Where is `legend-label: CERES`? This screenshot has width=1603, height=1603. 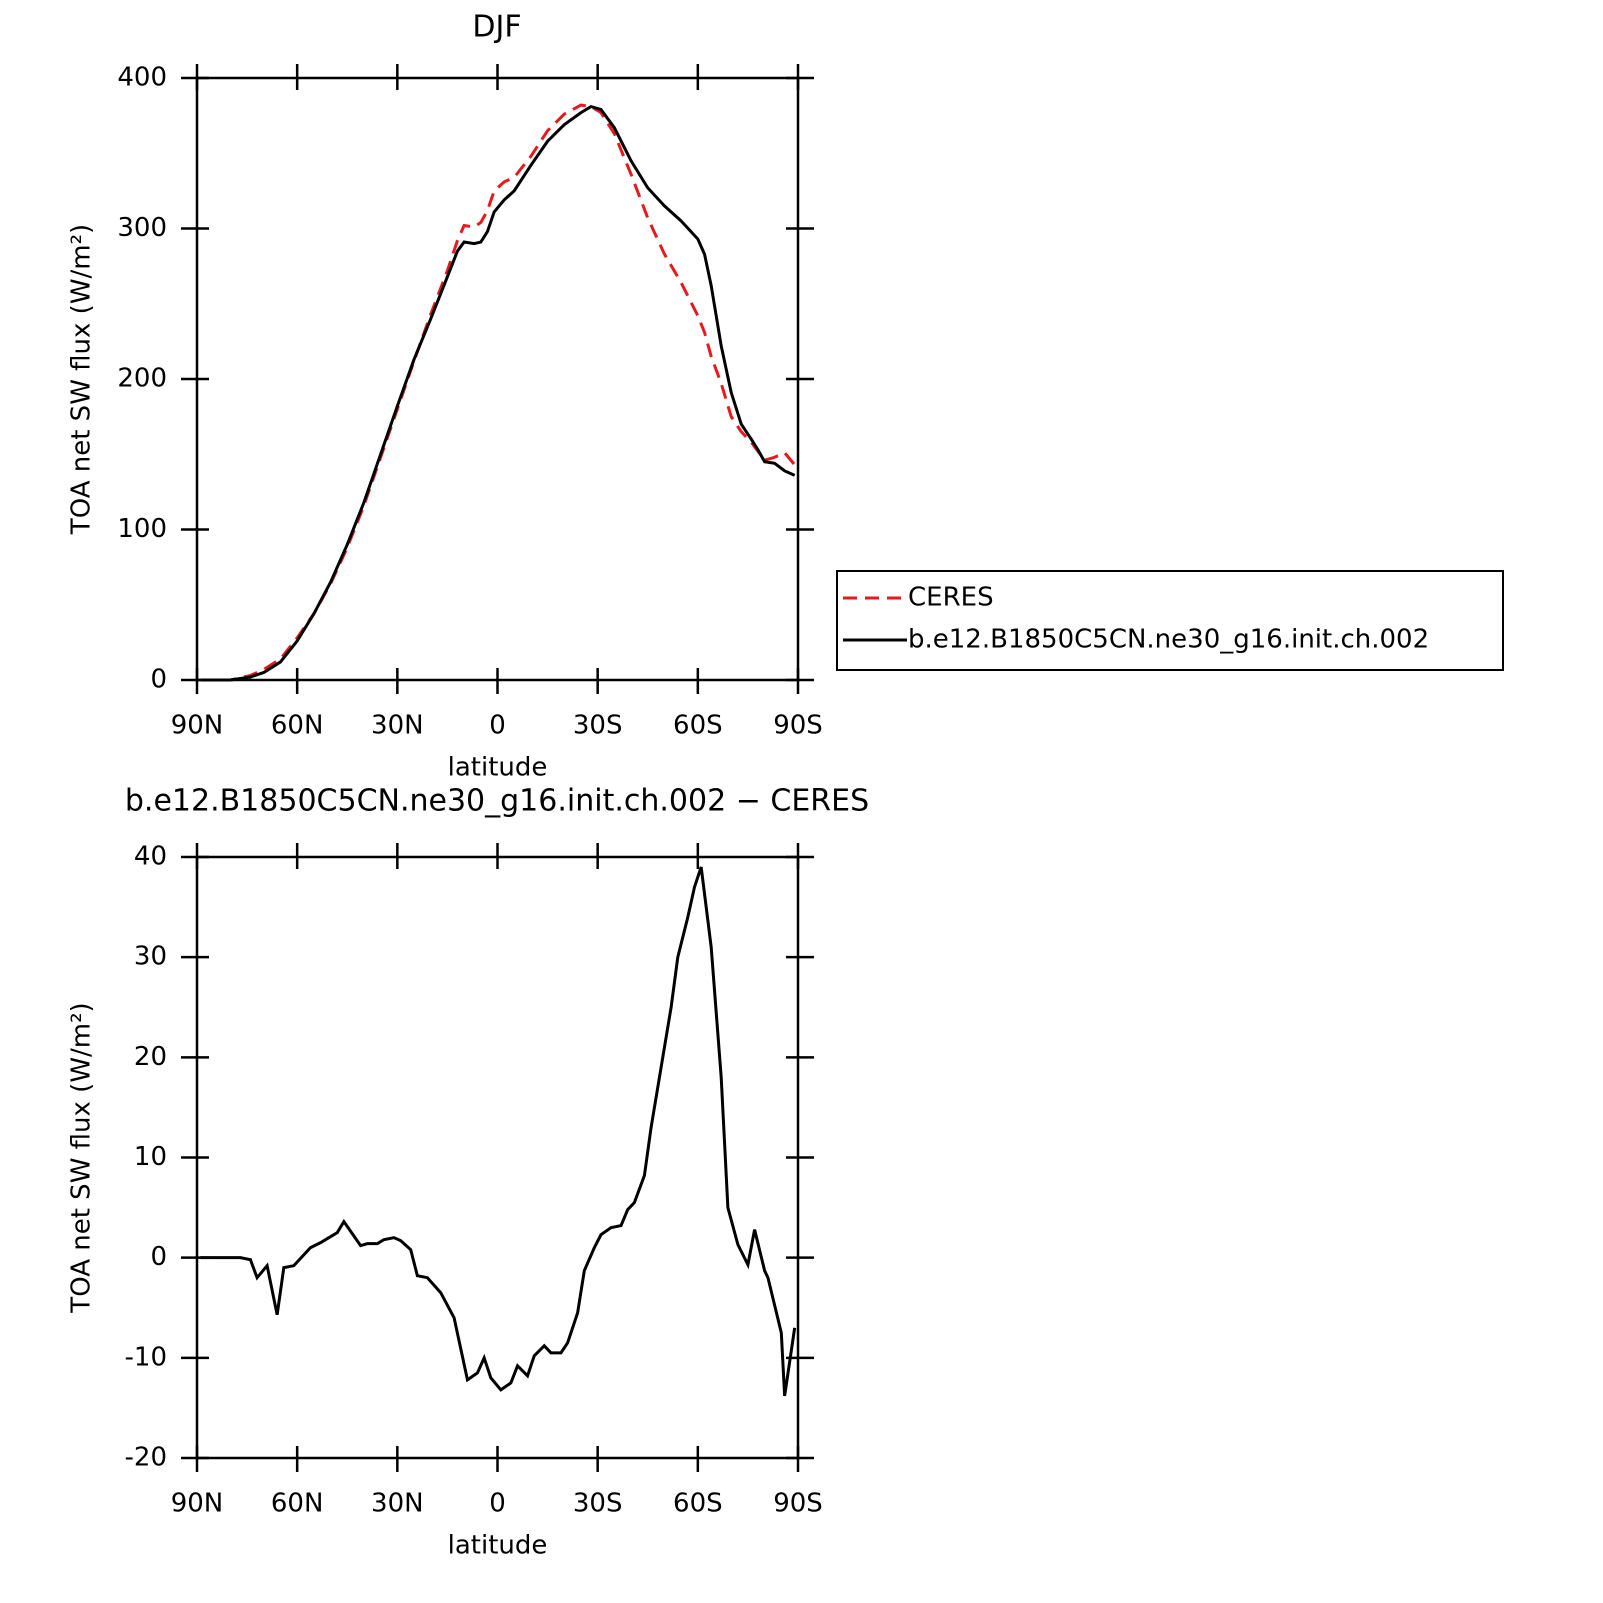
legend-label: CERES is located at coordinates (951, 598).